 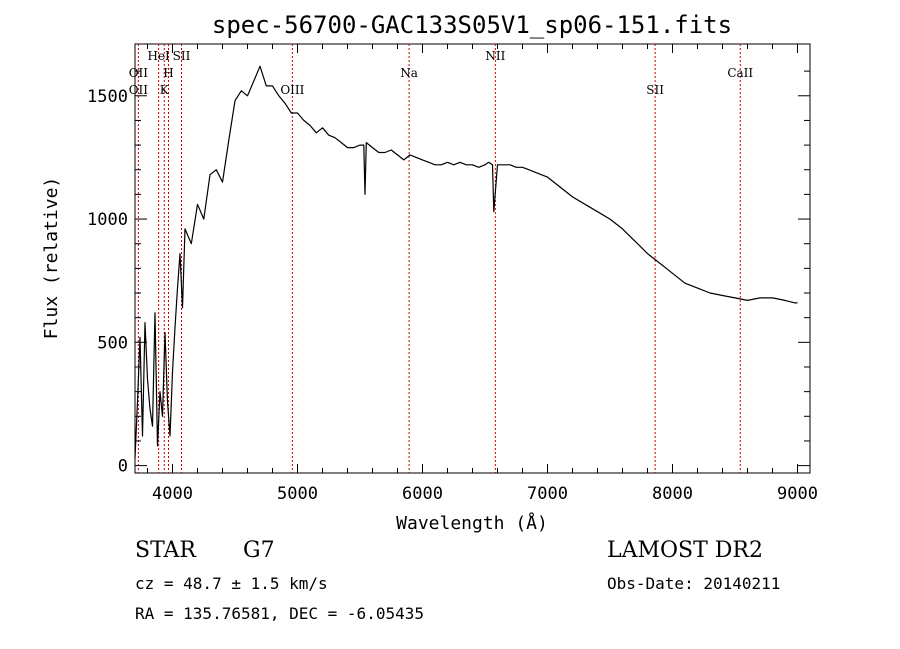 I want to click on marker-label-0: OII, so click(x=139, y=73).